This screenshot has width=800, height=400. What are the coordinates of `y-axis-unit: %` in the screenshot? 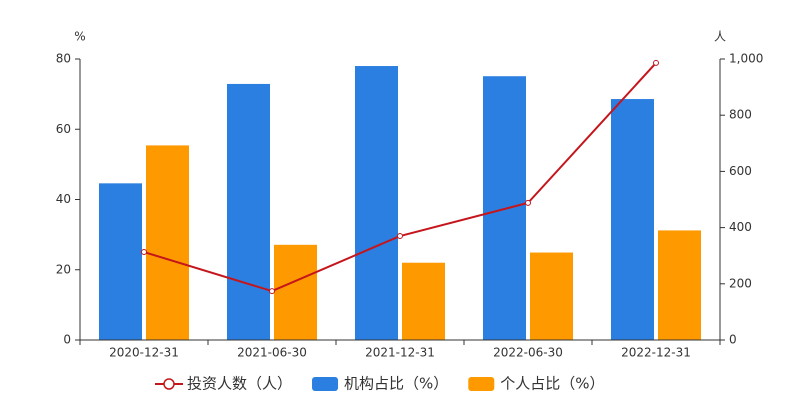 It's located at (79, 37).